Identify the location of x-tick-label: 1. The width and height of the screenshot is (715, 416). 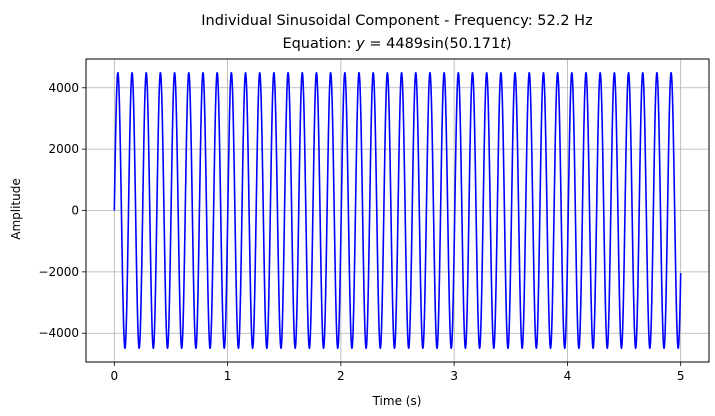
(228, 376).